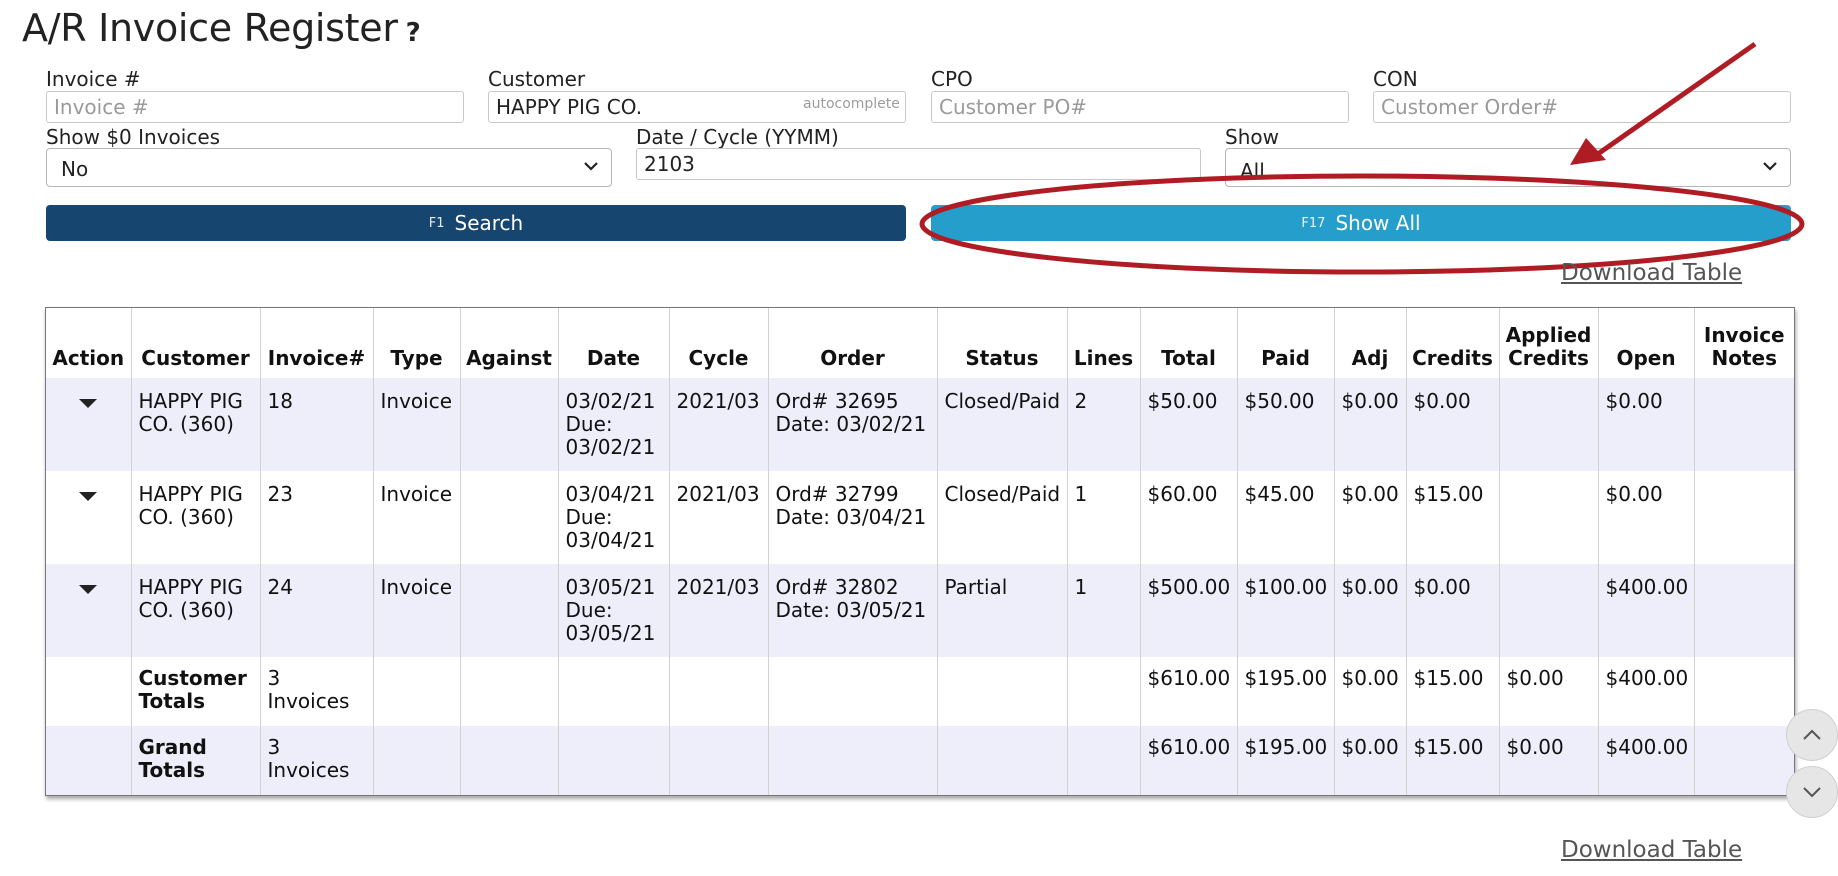  Describe the element at coordinates (1744, 424) in the screenshot. I see `row-notes` at that location.